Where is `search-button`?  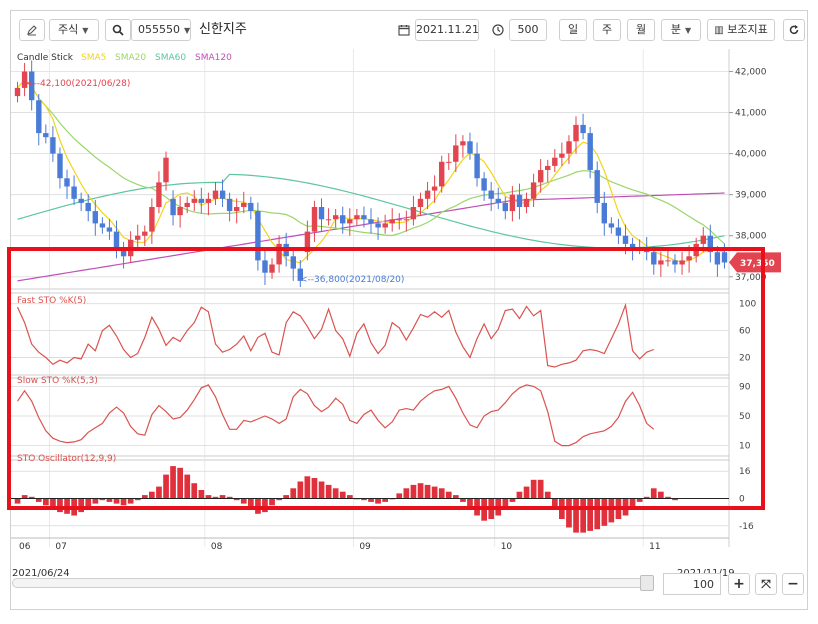 search-button is located at coordinates (118, 30).